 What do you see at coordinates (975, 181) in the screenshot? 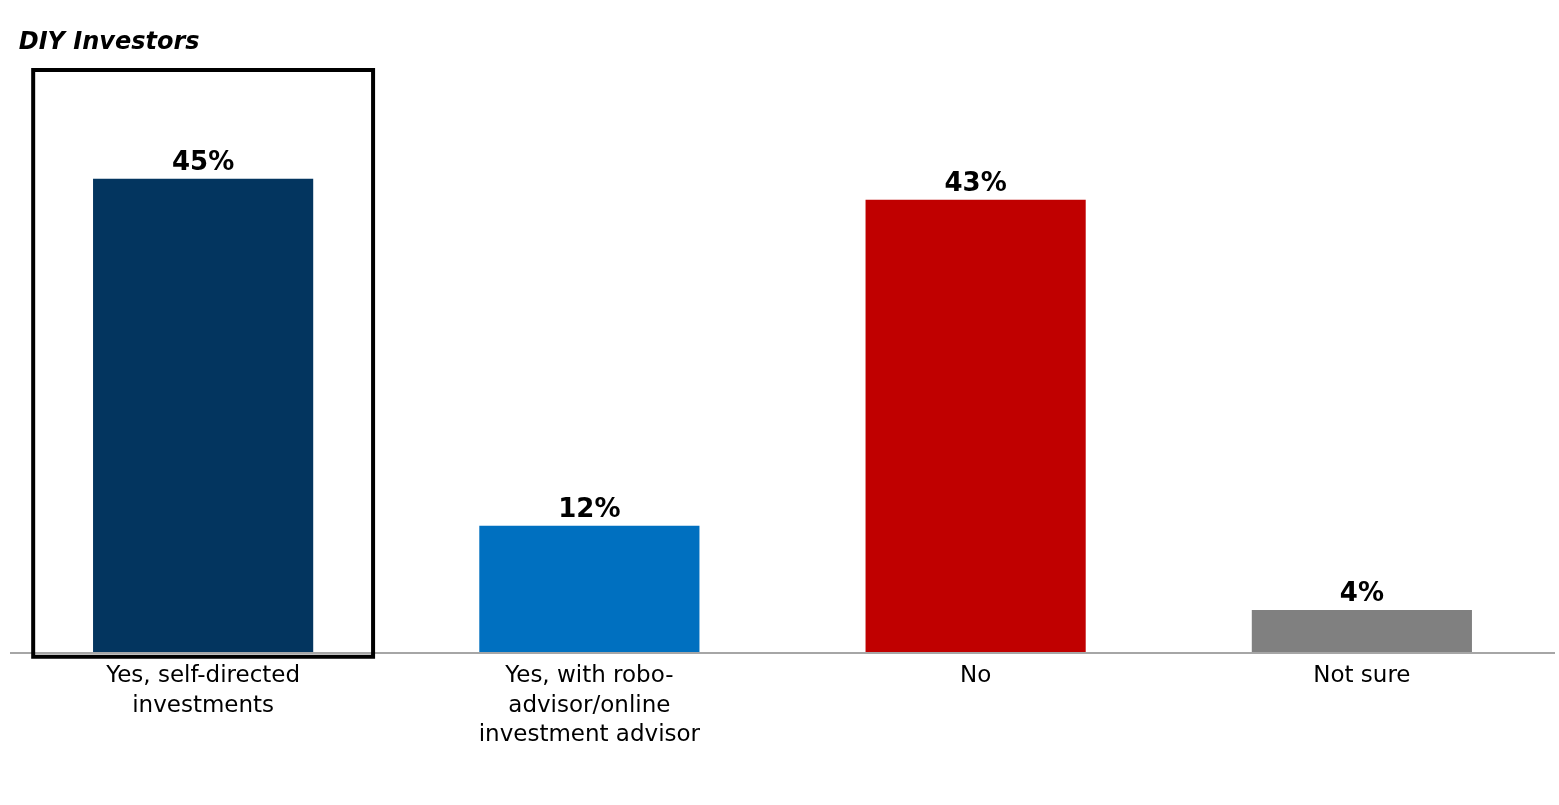
I see `data-label: 43%` at bounding box center [975, 181].